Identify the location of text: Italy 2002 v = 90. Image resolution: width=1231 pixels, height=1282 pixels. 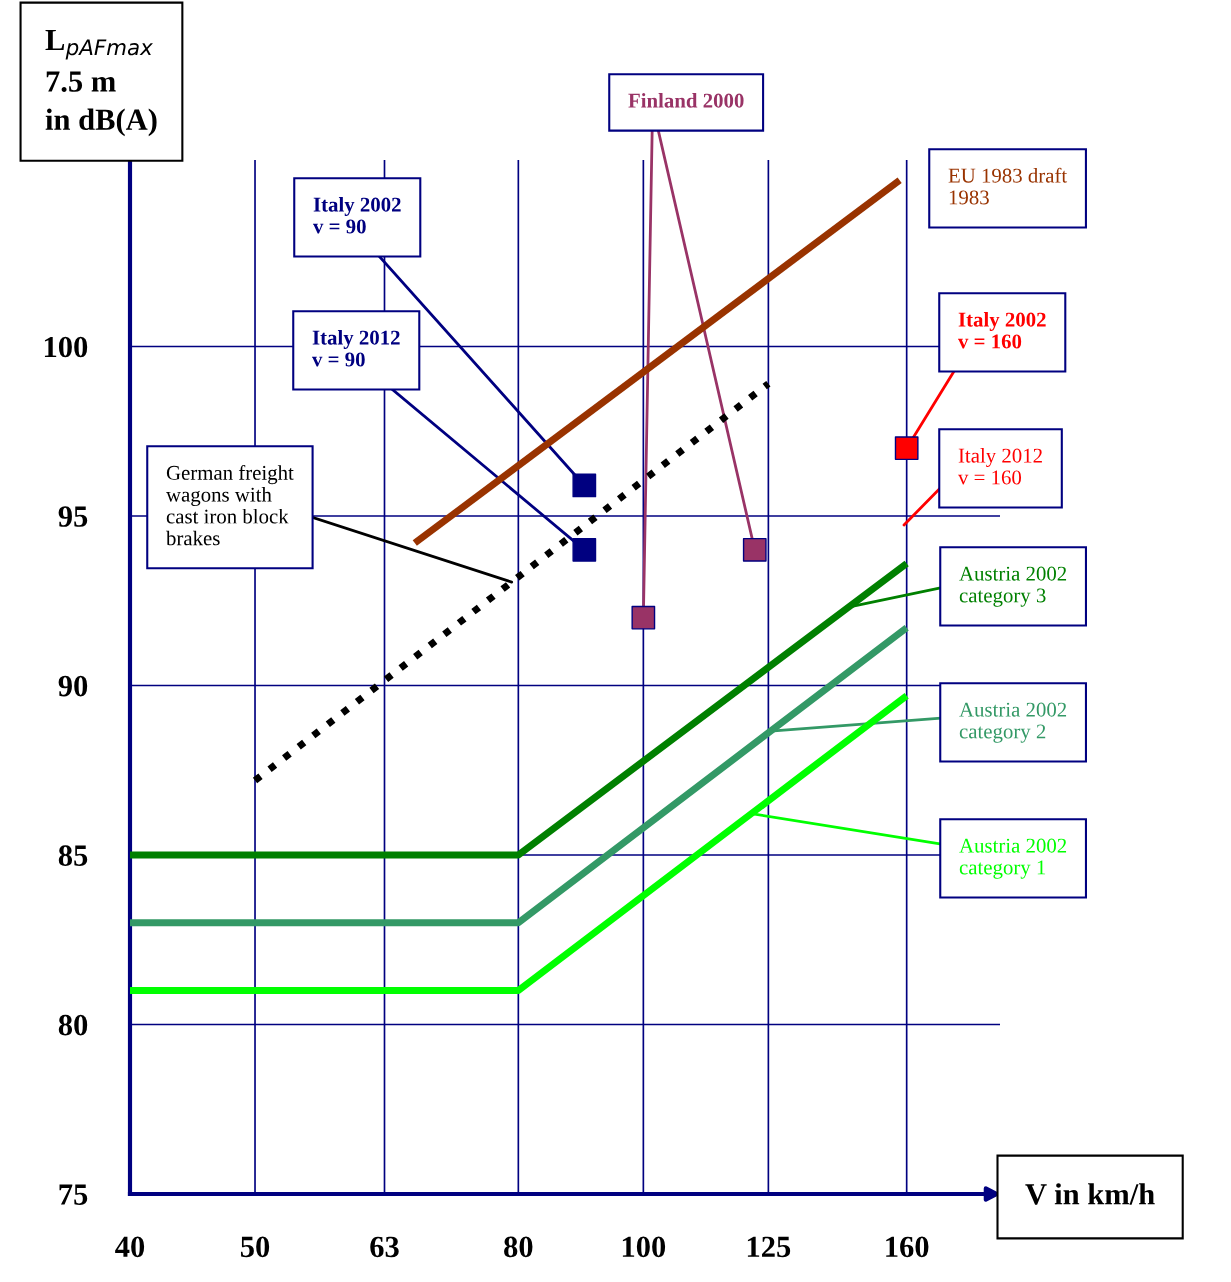
(357, 215).